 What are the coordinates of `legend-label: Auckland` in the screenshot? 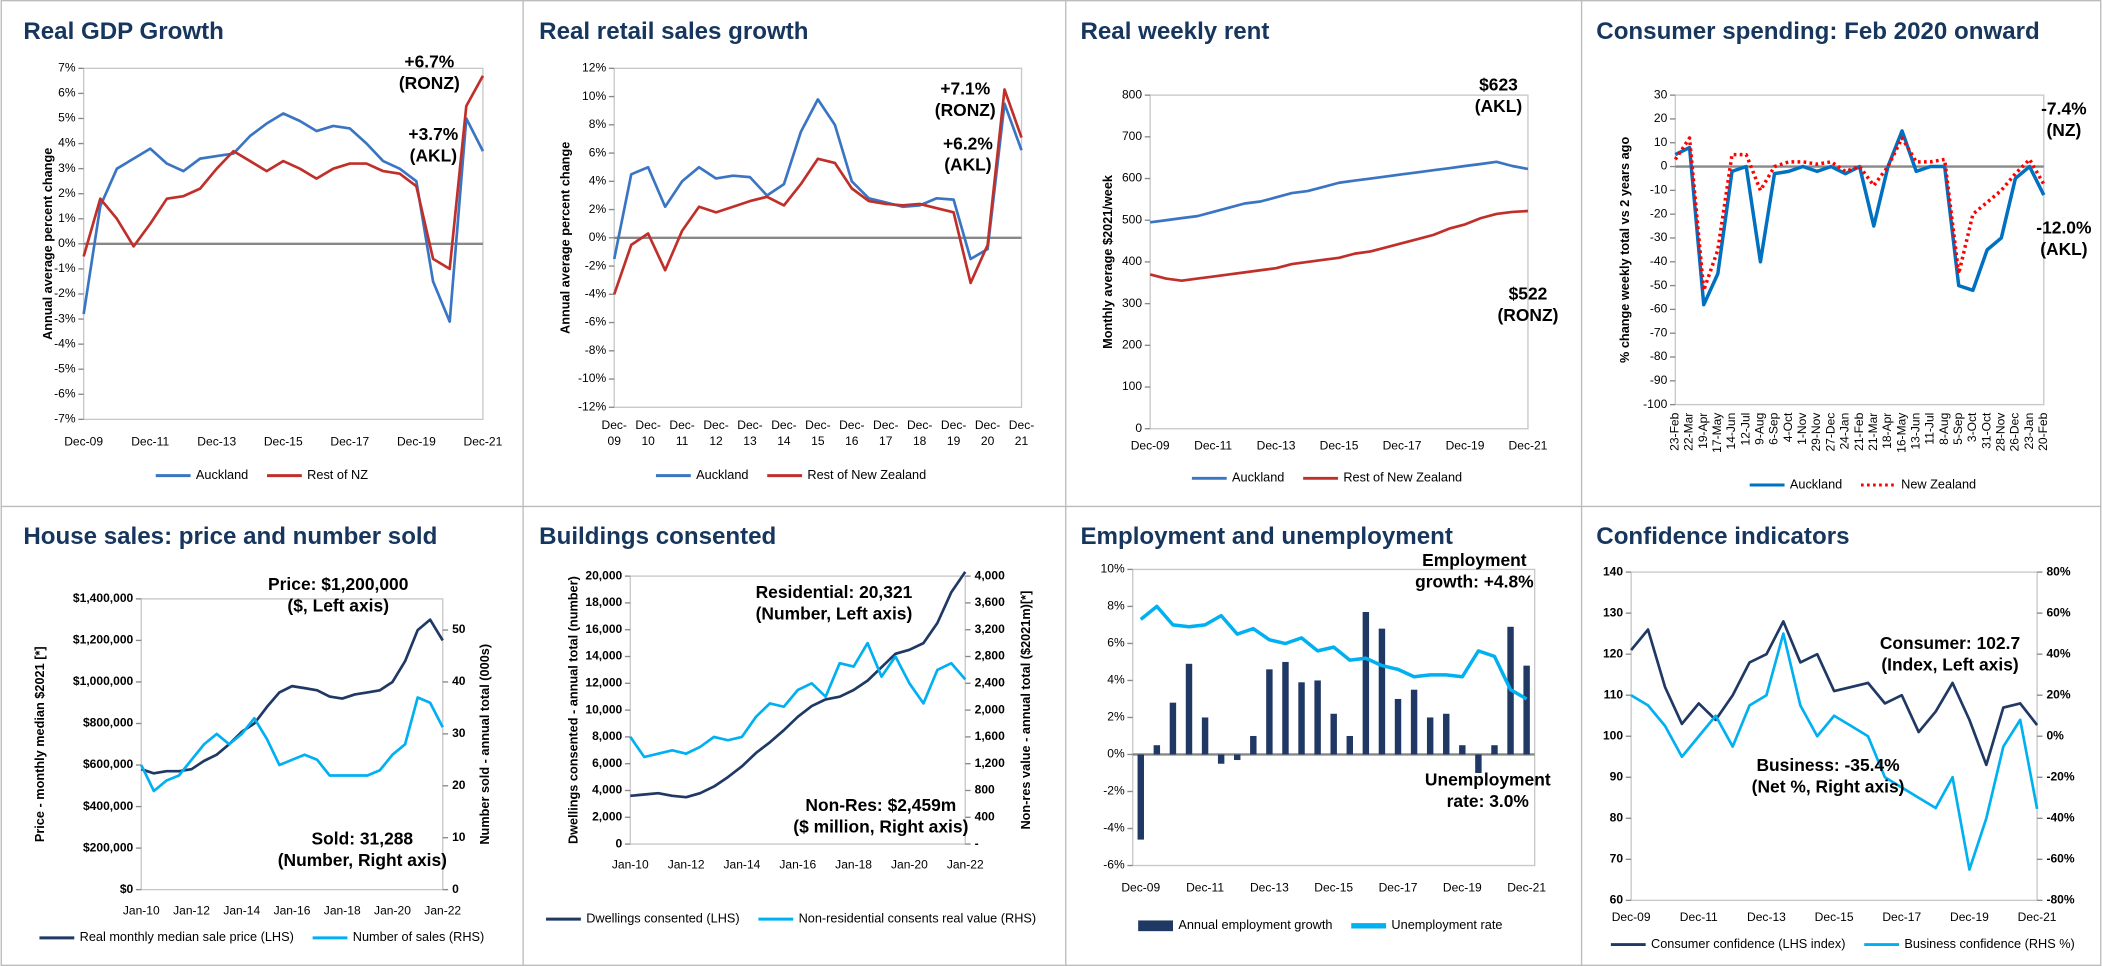 It's located at (1816, 483).